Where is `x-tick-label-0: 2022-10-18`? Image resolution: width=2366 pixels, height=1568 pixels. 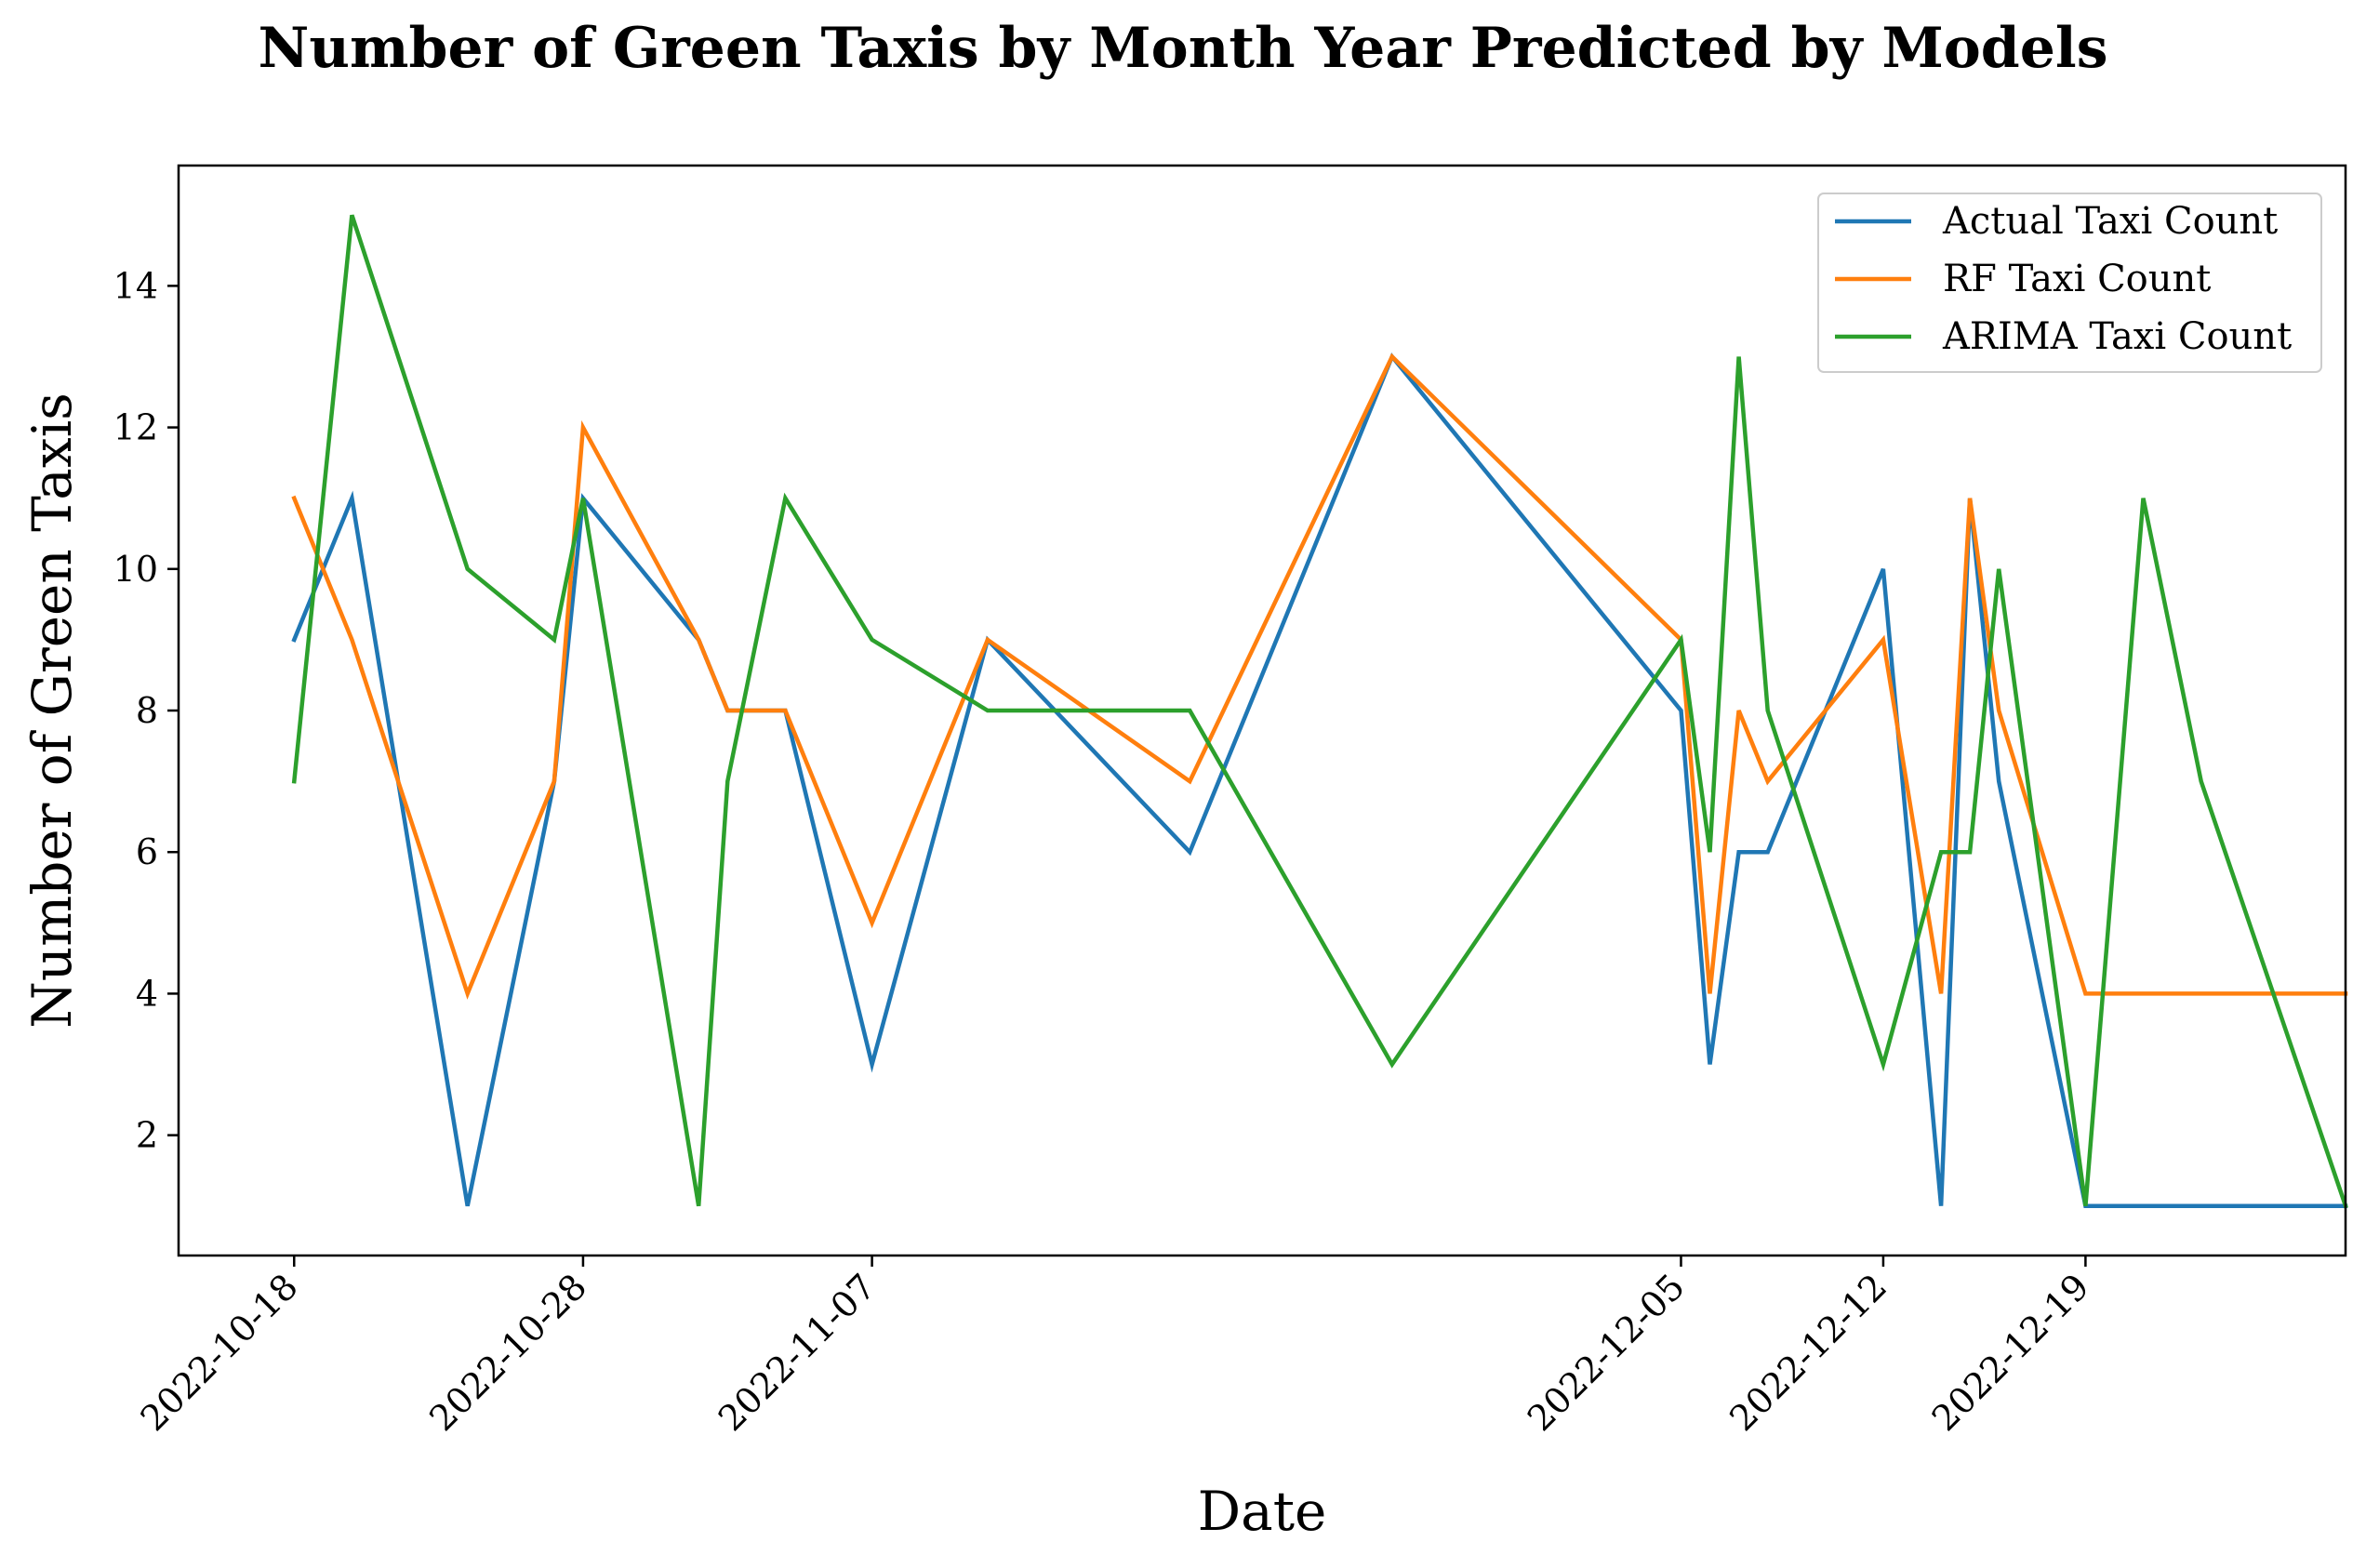 x-tick-label-0: 2022-10-18 is located at coordinates (219, 1352).